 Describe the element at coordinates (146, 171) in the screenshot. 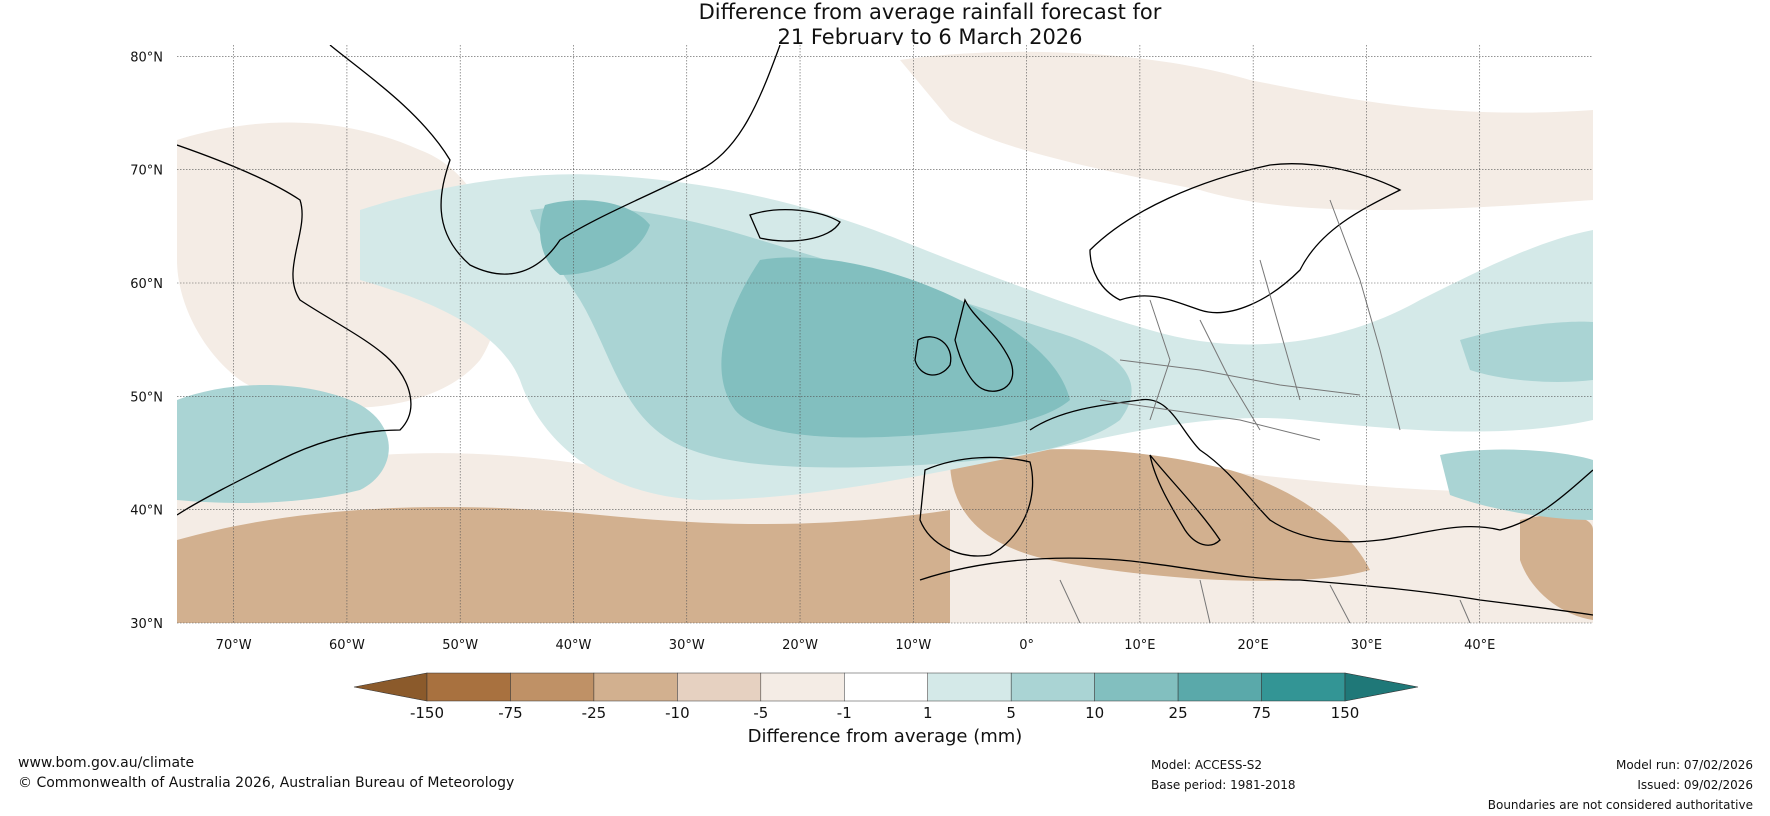

I see `lat-tick-label: 70°N` at that location.